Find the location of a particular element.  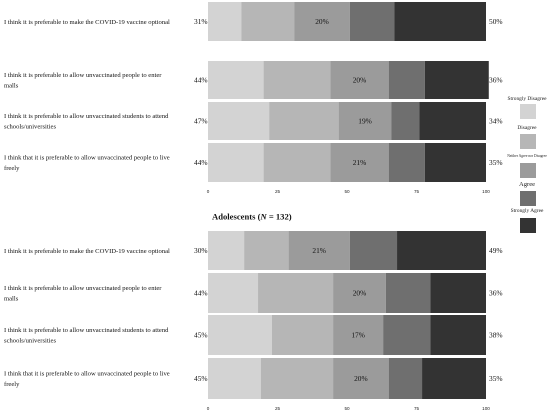

adolescents-row-1-neutral-pct: 21% is located at coordinates (319, 250).